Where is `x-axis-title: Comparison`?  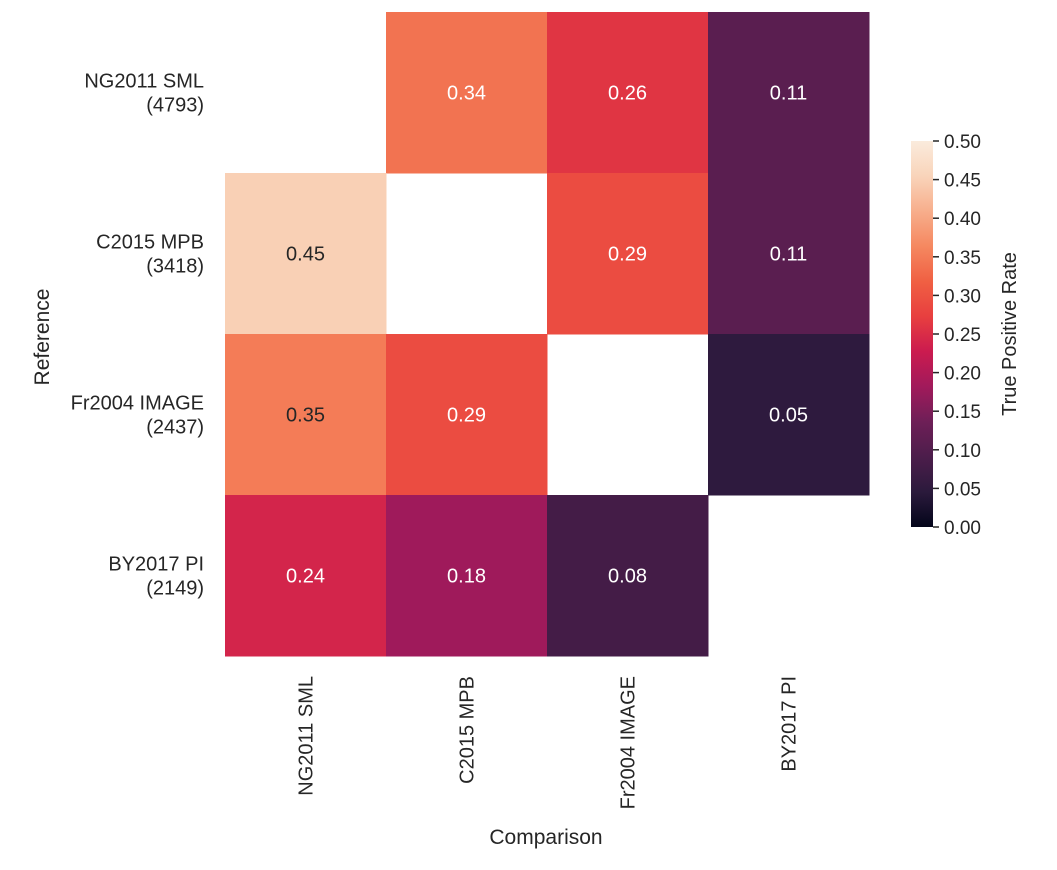
x-axis-title: Comparison is located at coordinates (545, 837).